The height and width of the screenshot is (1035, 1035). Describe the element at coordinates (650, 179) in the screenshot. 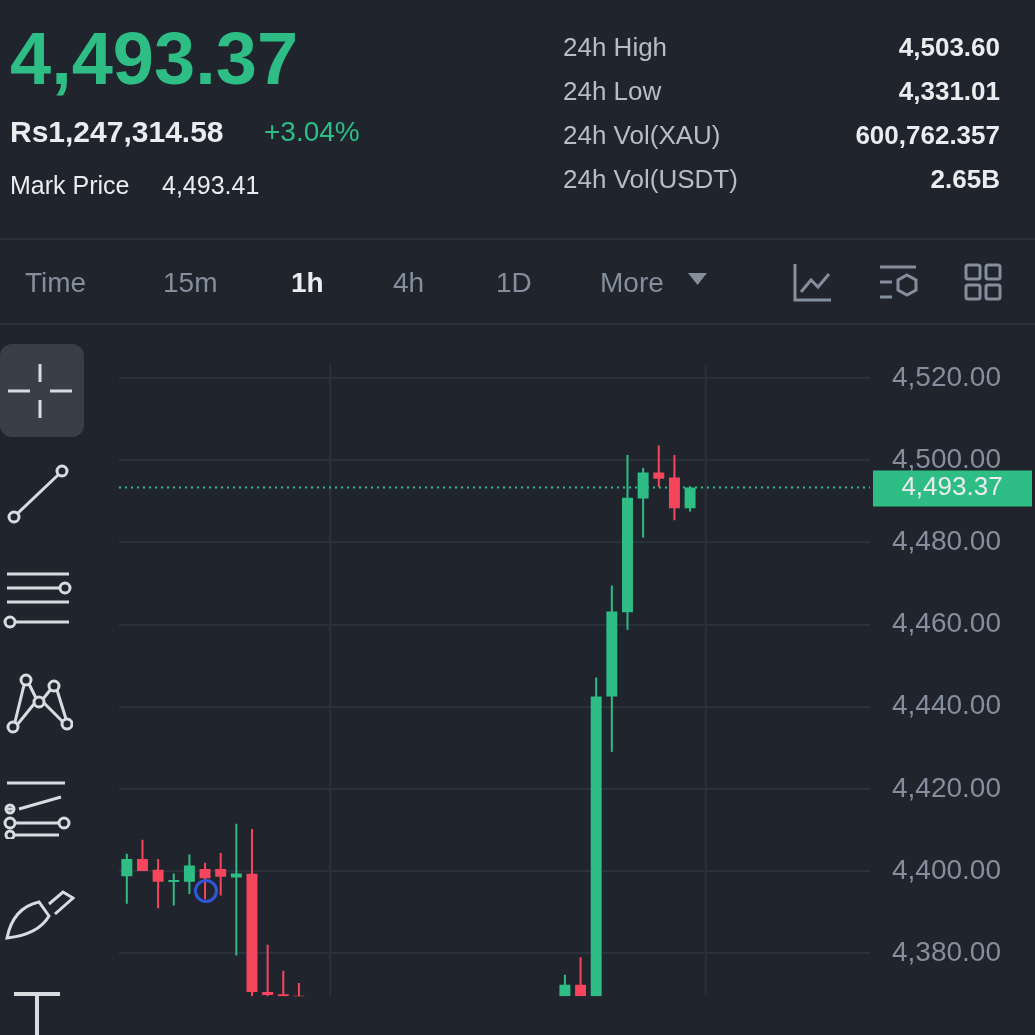

I see `text: 24h Vol(USDT)` at that location.